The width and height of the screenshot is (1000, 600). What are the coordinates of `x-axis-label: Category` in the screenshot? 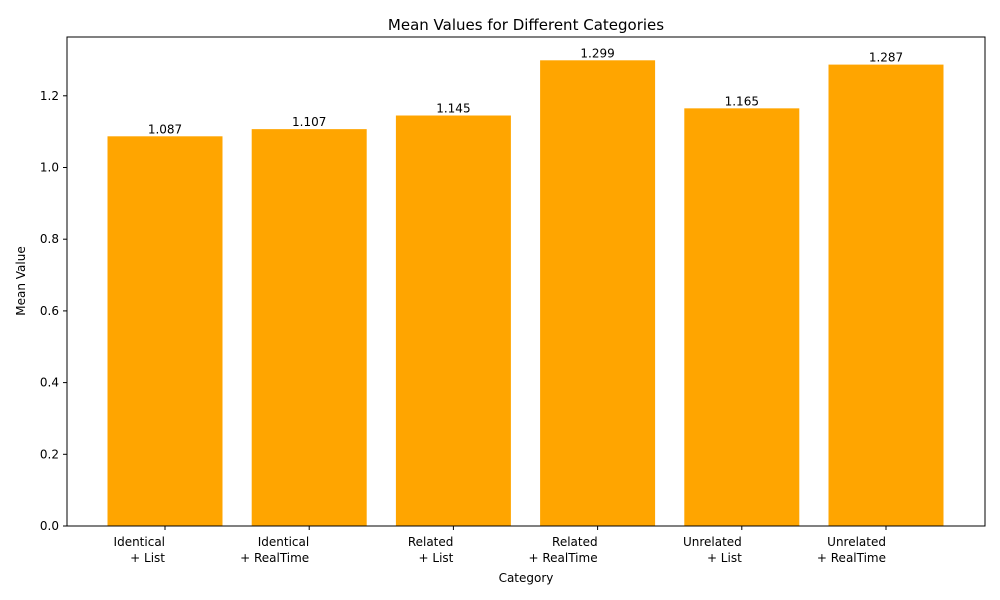 It's located at (526, 578).